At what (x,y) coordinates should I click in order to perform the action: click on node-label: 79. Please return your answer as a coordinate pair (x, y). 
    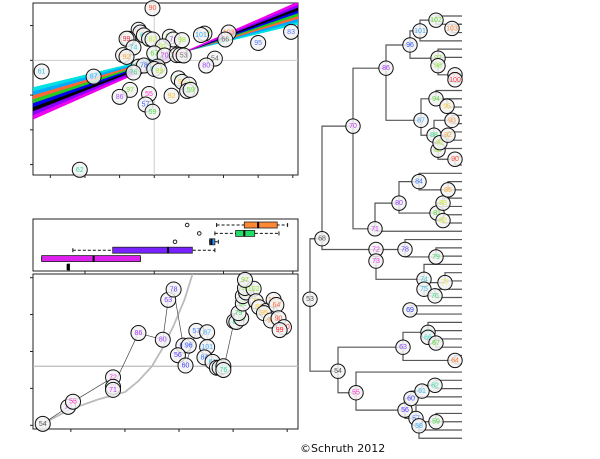
    Looking at the image, I should click on (436, 257).